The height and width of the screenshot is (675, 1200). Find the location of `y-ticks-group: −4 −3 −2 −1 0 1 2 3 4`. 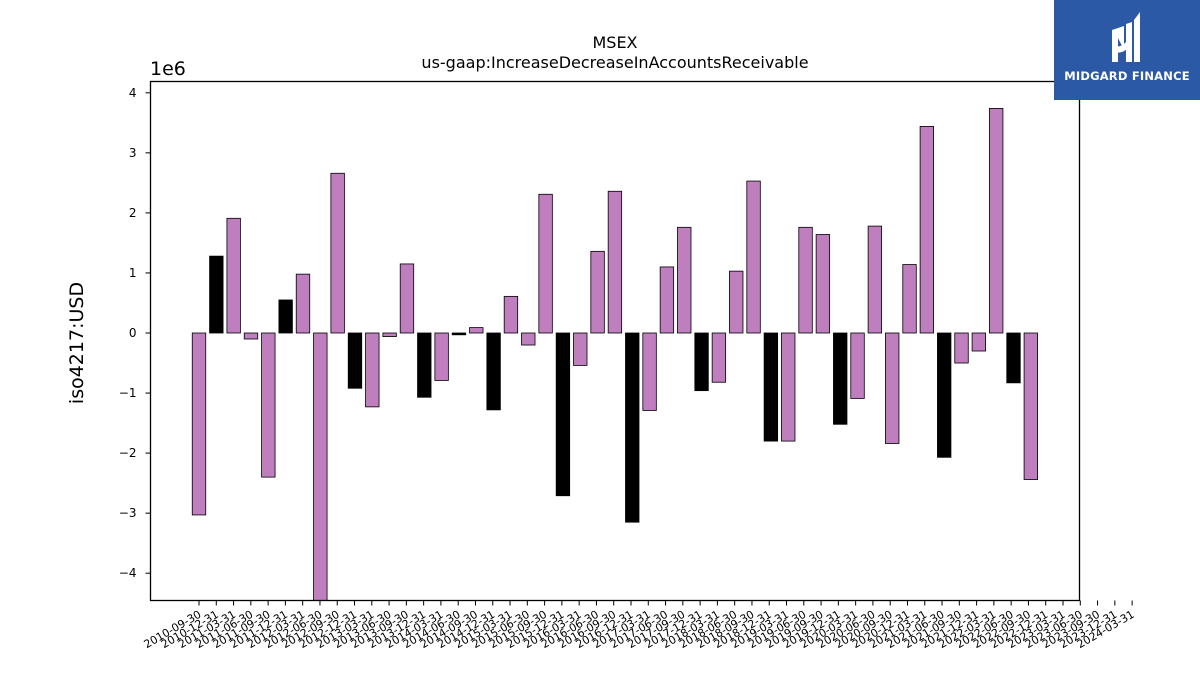

y-ticks-group: −4 −3 −2 −1 0 1 2 3 4 is located at coordinates (135, 333).